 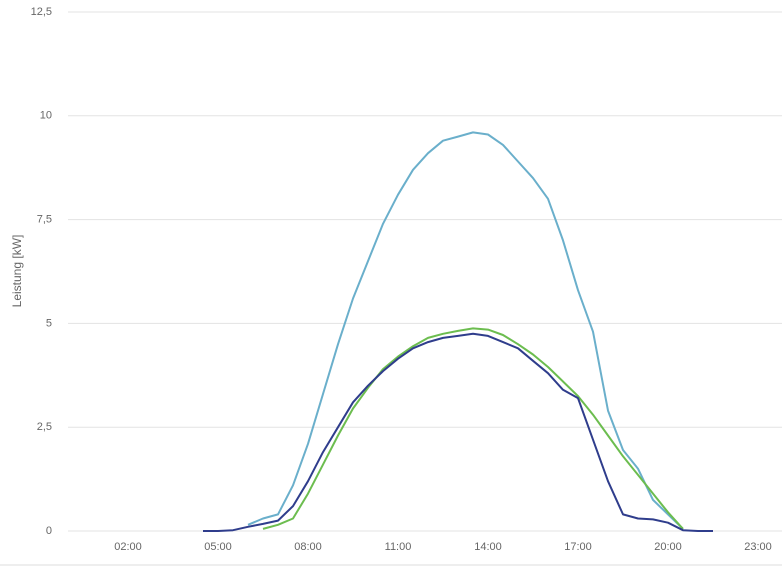 I want to click on y-tick-label: 10, so click(x=46, y=116).